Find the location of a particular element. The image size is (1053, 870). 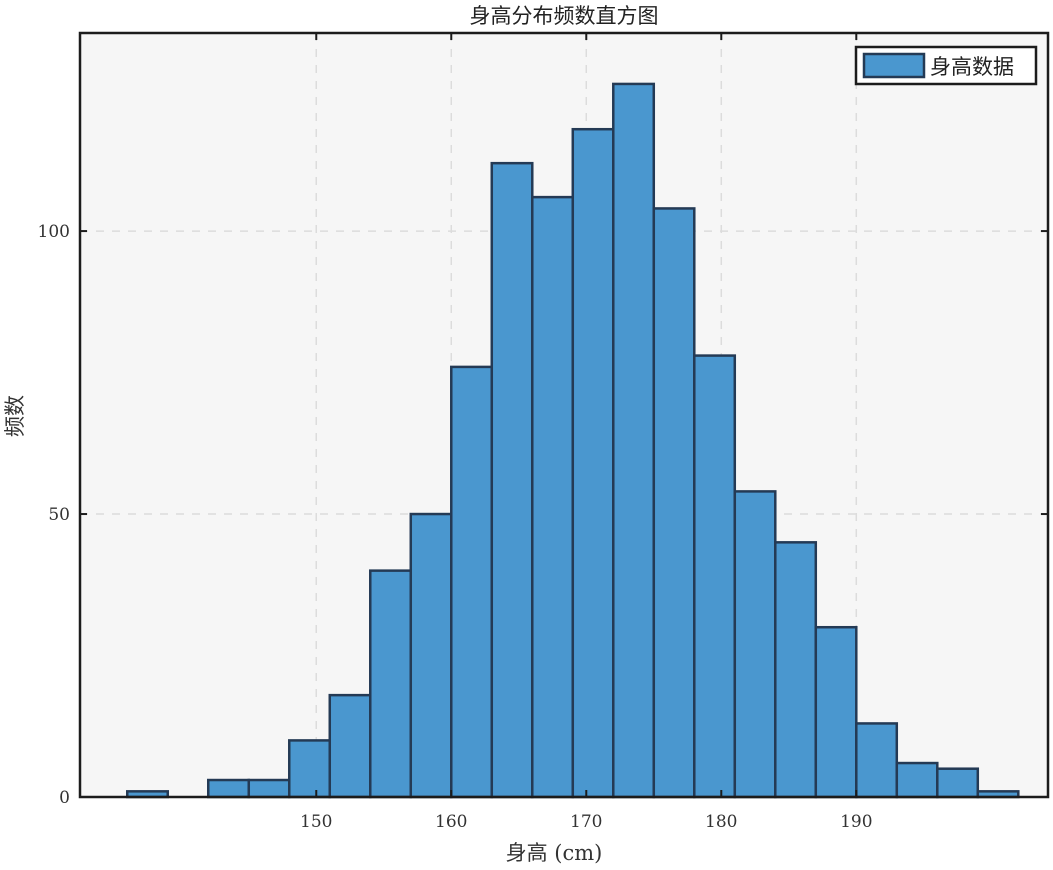

legend: 身高数据 is located at coordinates (946, 65).